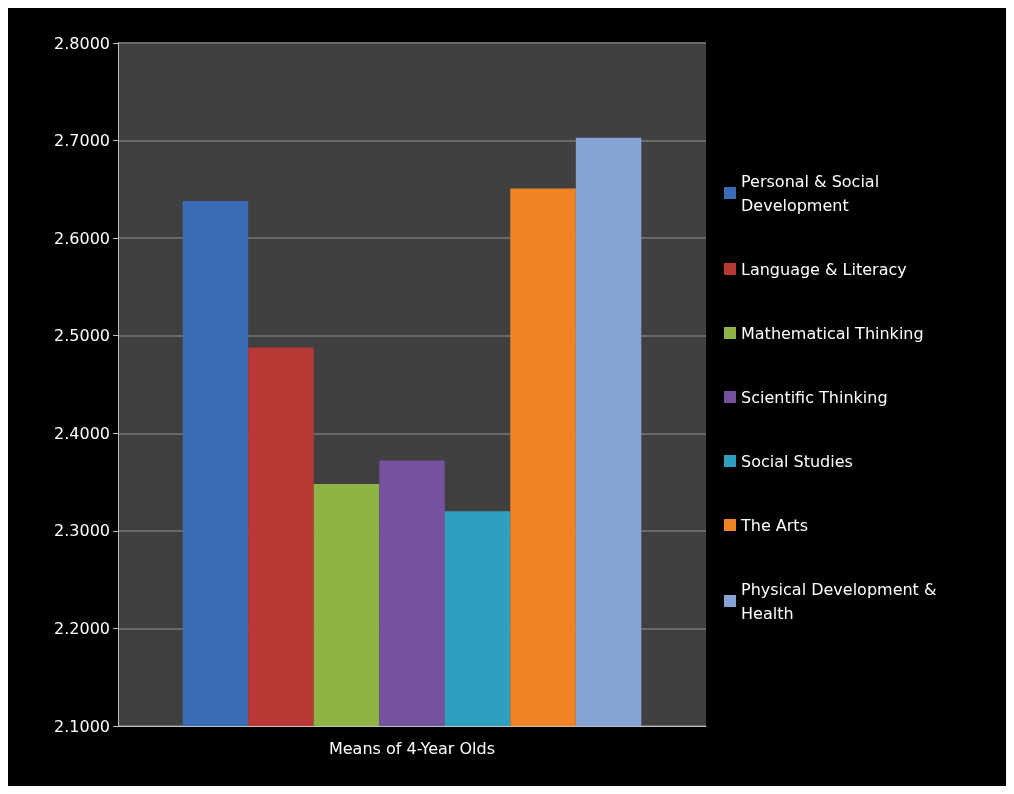 The image size is (1014, 794). Describe the element at coordinates (841, 601) in the screenshot. I see `legend-label: Physical Development & Health` at that location.